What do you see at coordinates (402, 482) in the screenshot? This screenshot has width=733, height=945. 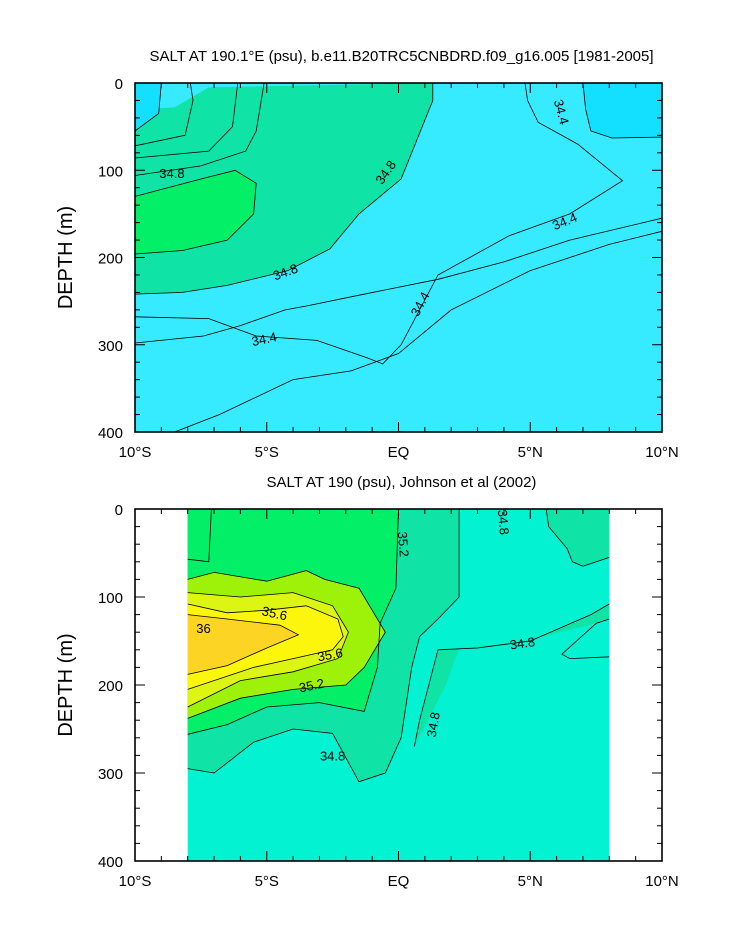 I see `chart-title: SALT AT 190 (psu), Johnson et al (2002)` at bounding box center [402, 482].